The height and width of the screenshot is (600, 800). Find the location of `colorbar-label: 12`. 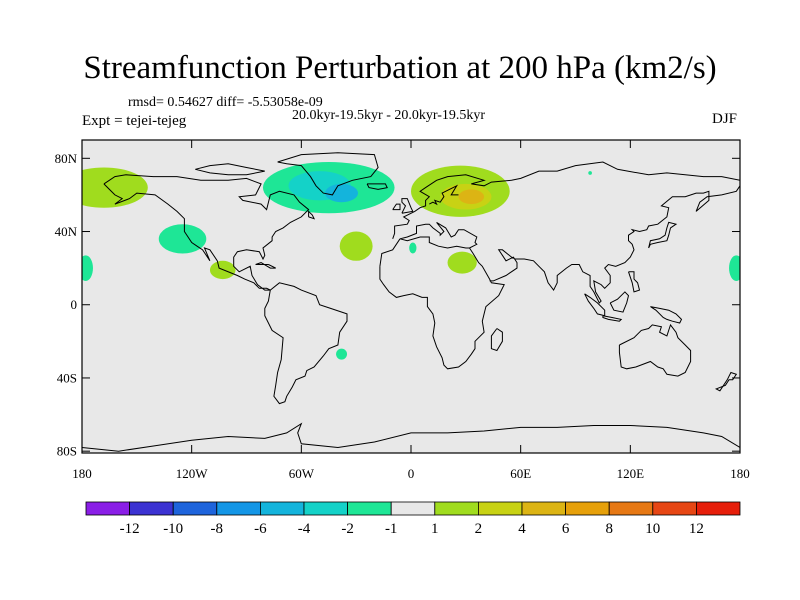

colorbar-label: 12 is located at coordinates (696, 529).